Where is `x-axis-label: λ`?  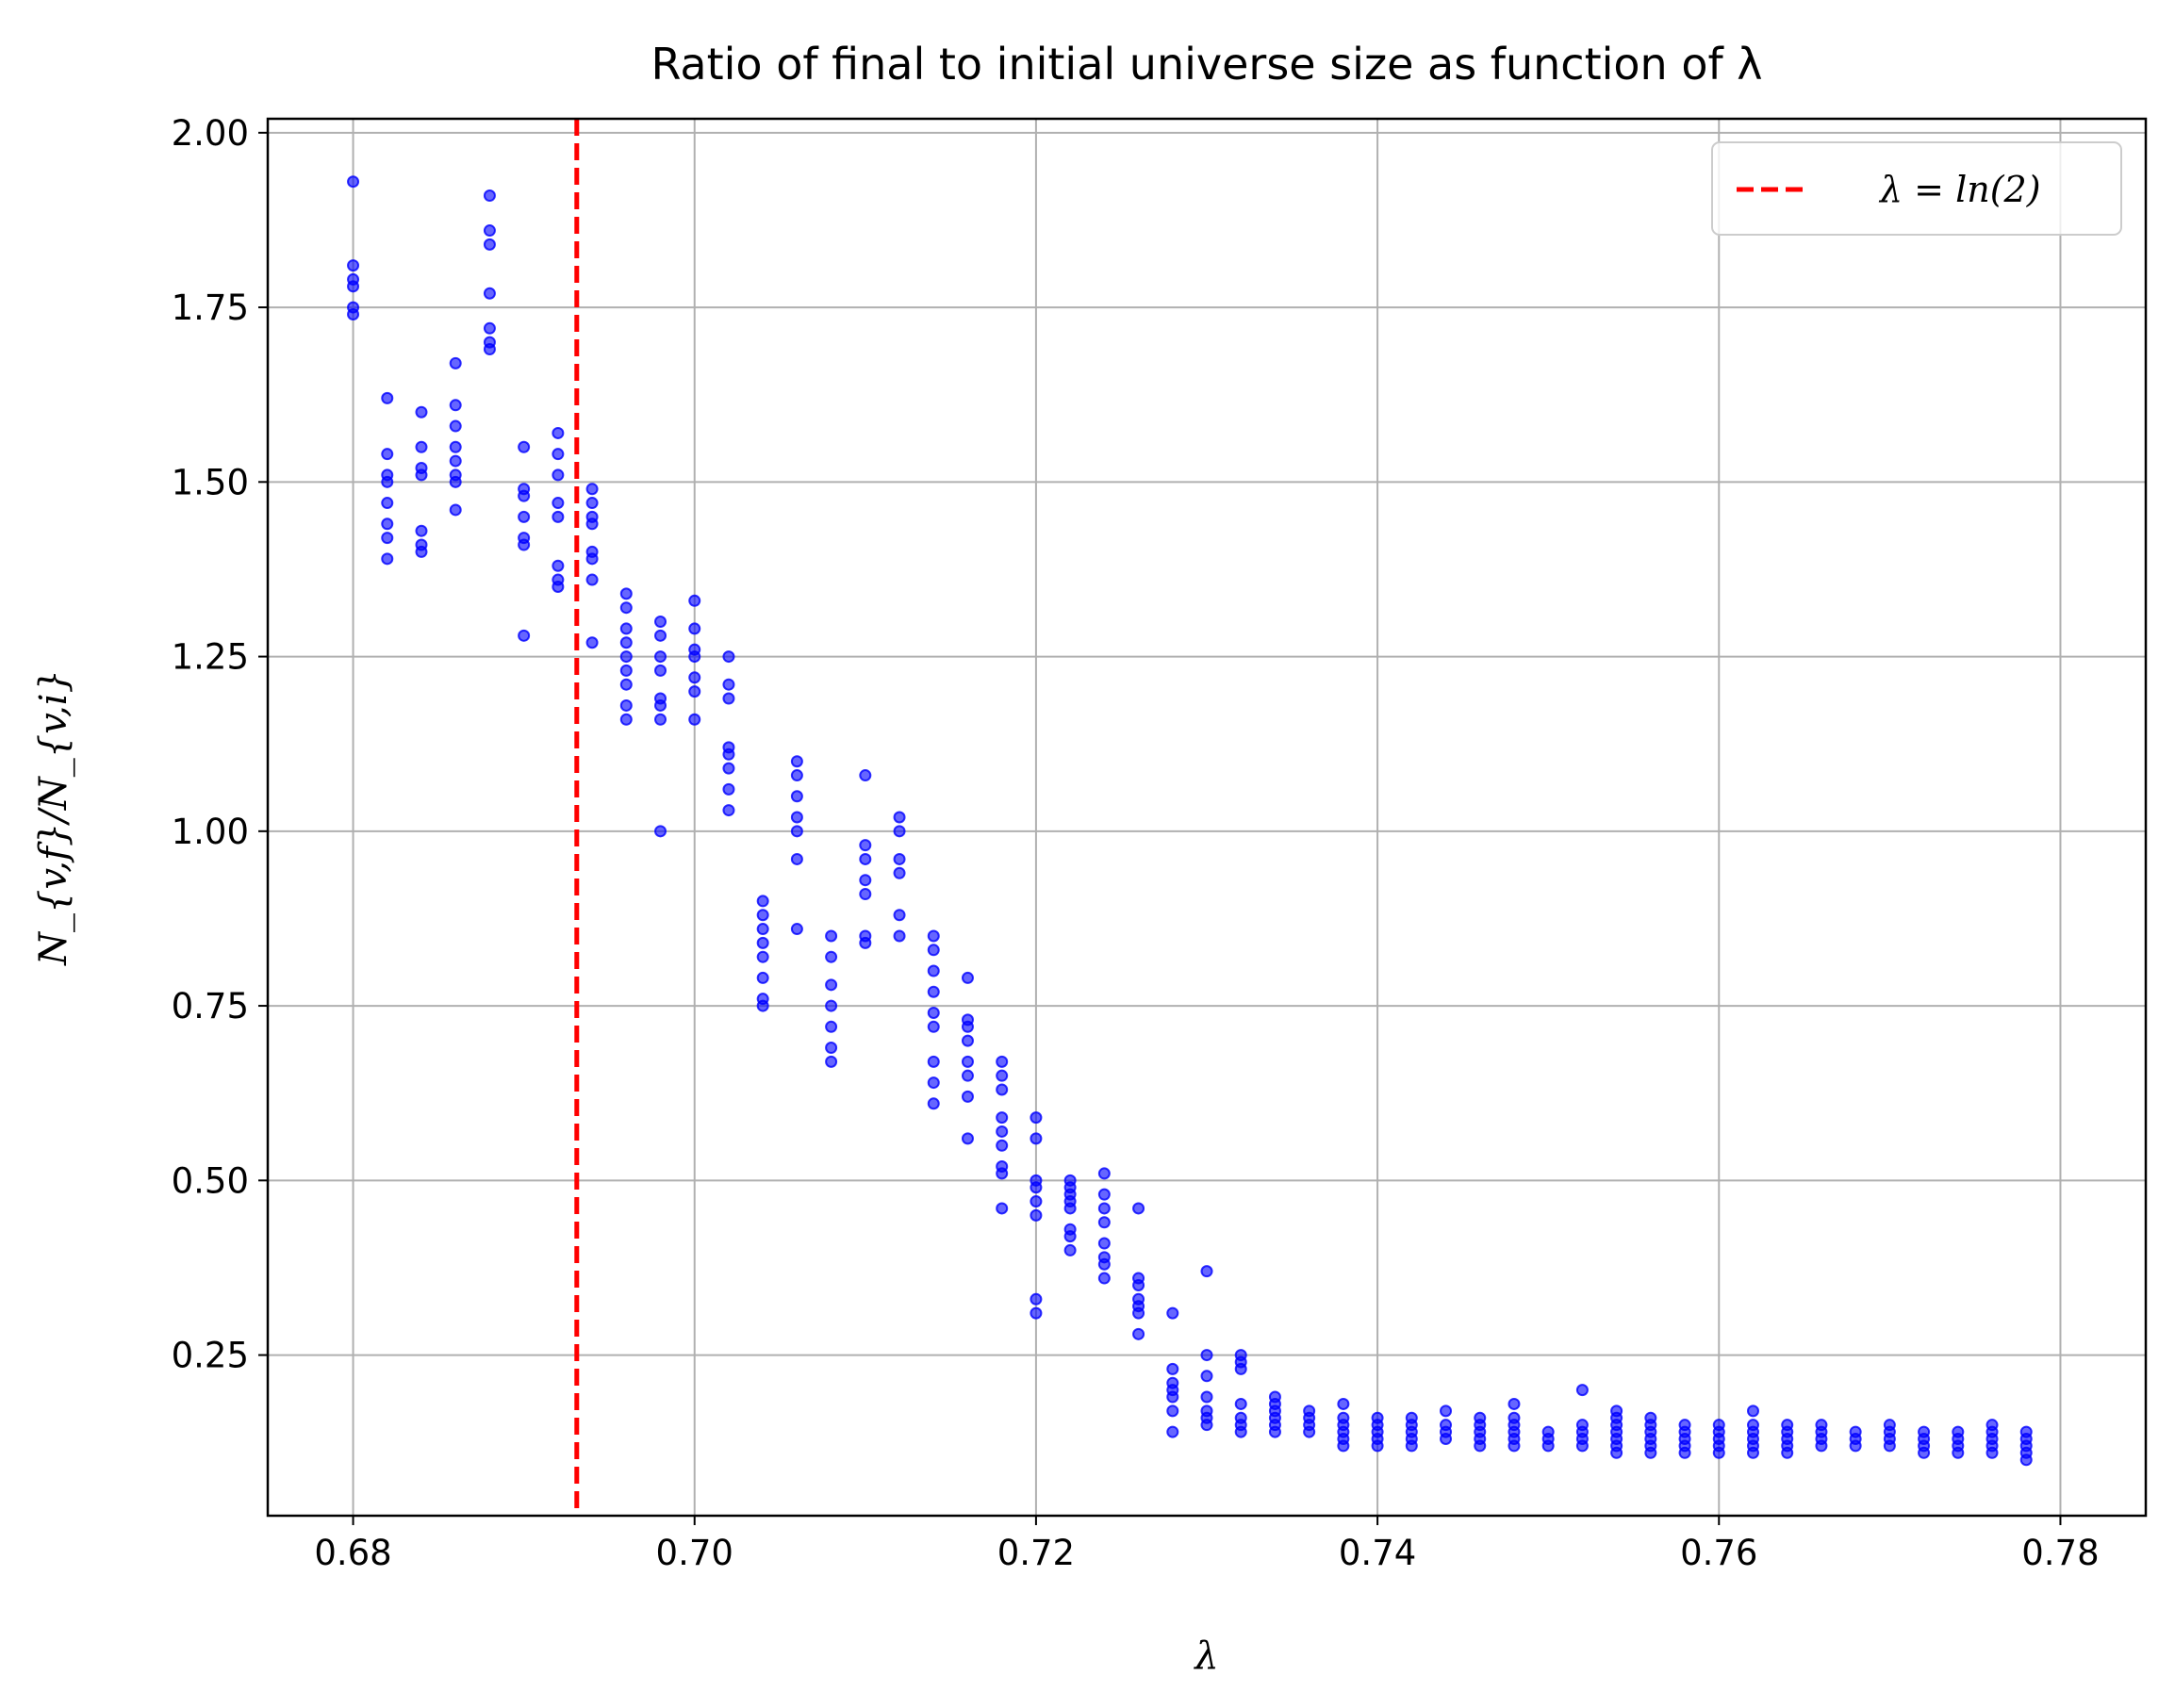 x-axis-label: λ is located at coordinates (1205, 1656).